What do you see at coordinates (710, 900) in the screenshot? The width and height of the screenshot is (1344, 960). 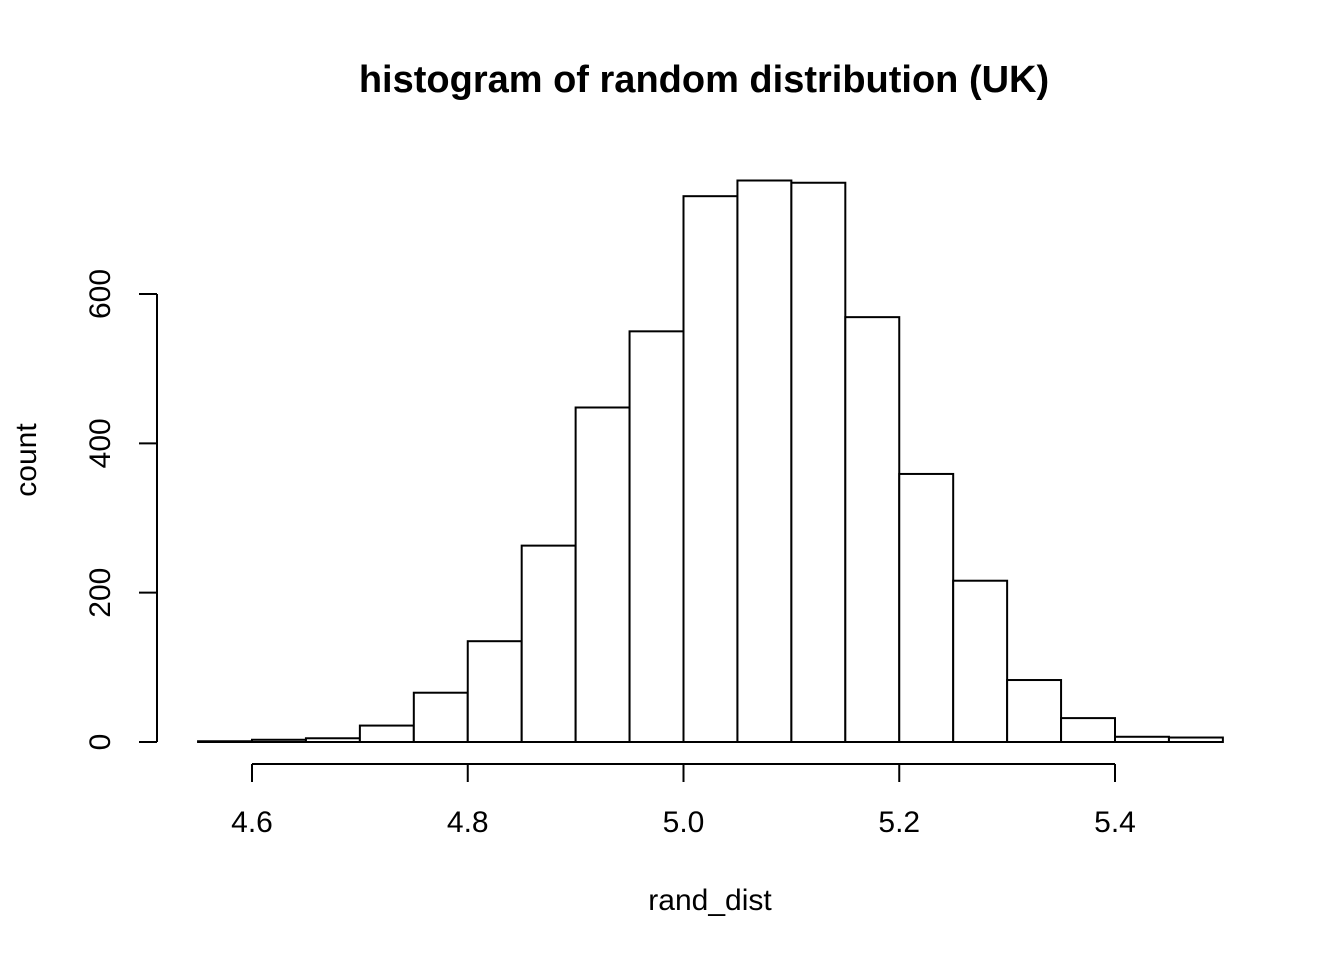 I see `x-axis-label: rand_dist` at bounding box center [710, 900].